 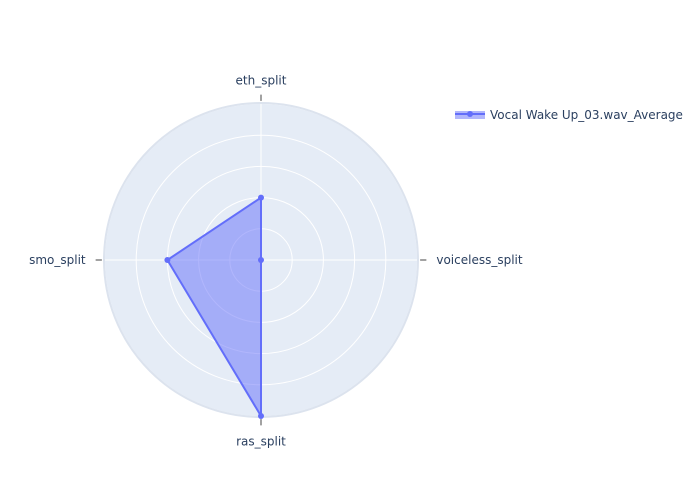 I want to click on data-point-voiceless_split, so click(x=261, y=260).